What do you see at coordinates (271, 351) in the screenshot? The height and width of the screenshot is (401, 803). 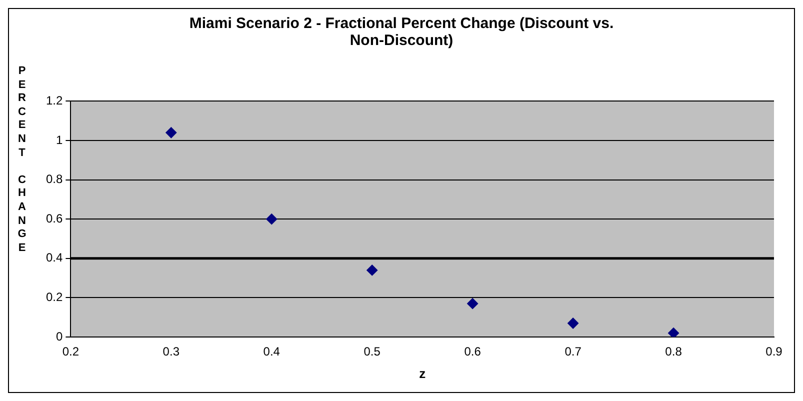 I see `x-tick-label: 0.4` at bounding box center [271, 351].